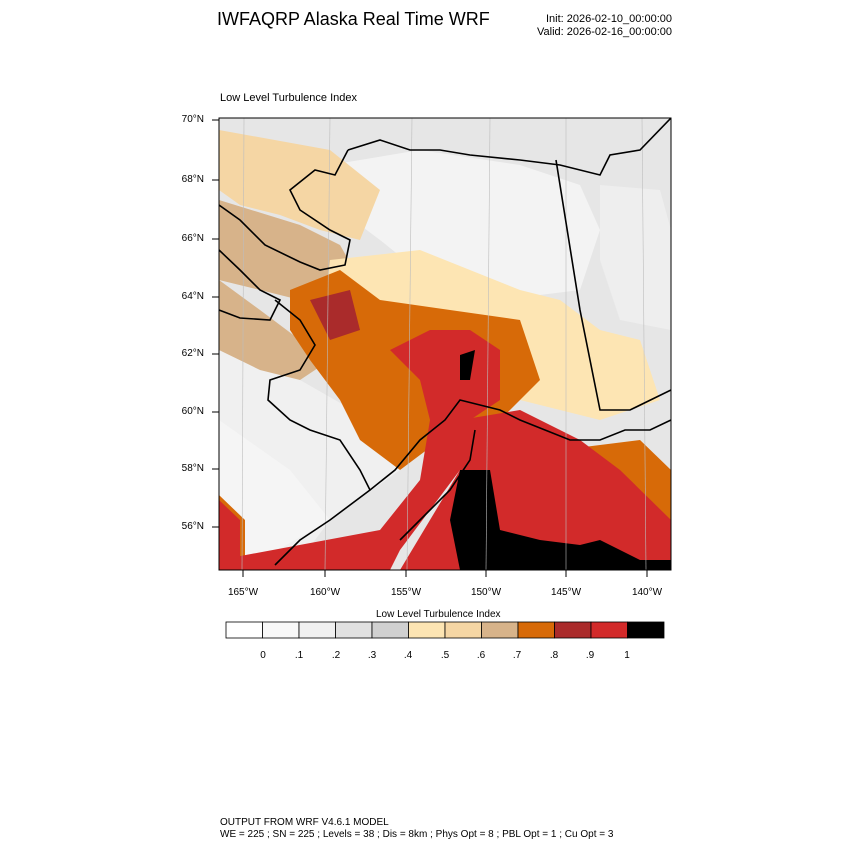 The image size is (850, 850). What do you see at coordinates (192, 526) in the screenshot?
I see `lat-label-56: 56°N` at bounding box center [192, 526].